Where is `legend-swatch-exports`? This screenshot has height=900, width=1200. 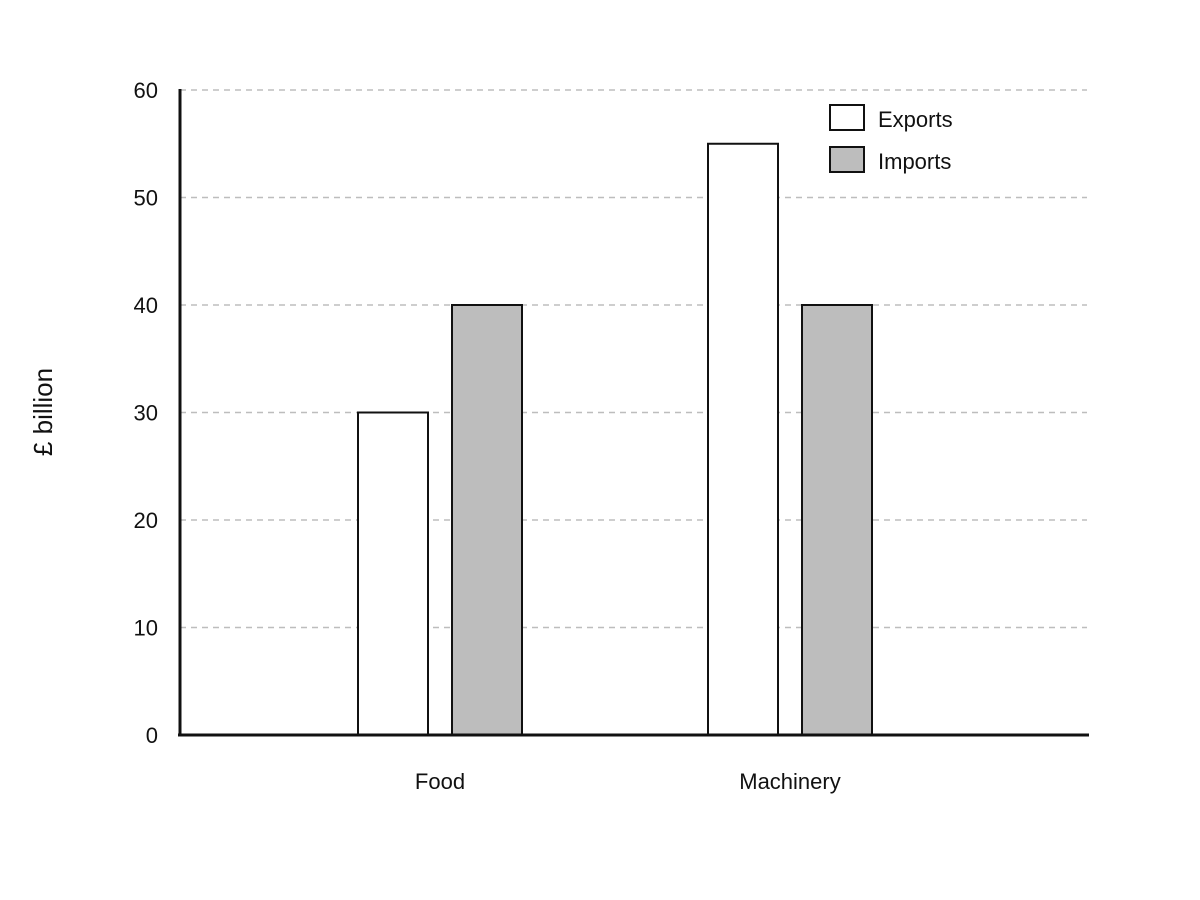
legend-swatch-exports is located at coordinates (847, 117).